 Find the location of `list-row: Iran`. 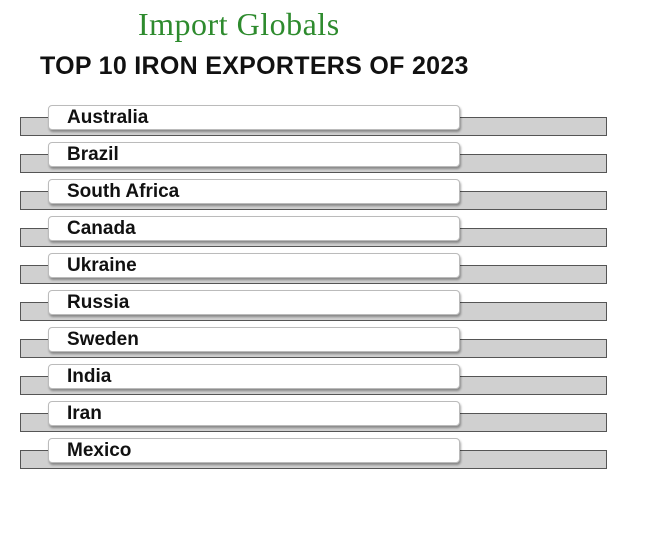

list-row: Iran is located at coordinates (325, 421).